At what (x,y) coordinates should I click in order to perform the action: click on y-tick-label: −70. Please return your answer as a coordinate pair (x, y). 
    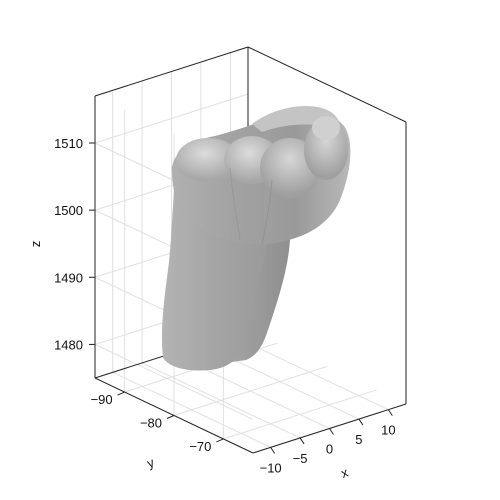
    Looking at the image, I should click on (200, 446).